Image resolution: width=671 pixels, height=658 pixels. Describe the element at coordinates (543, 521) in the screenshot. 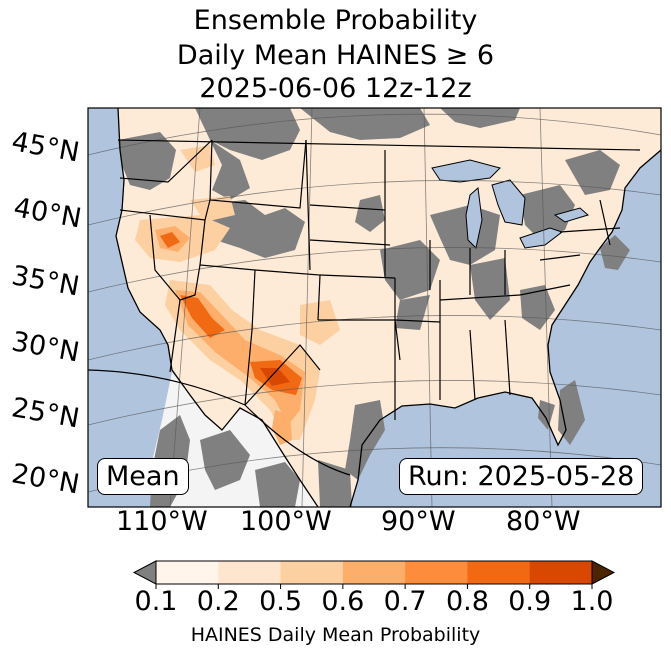

I see `lon-label-80: 80°W` at that location.